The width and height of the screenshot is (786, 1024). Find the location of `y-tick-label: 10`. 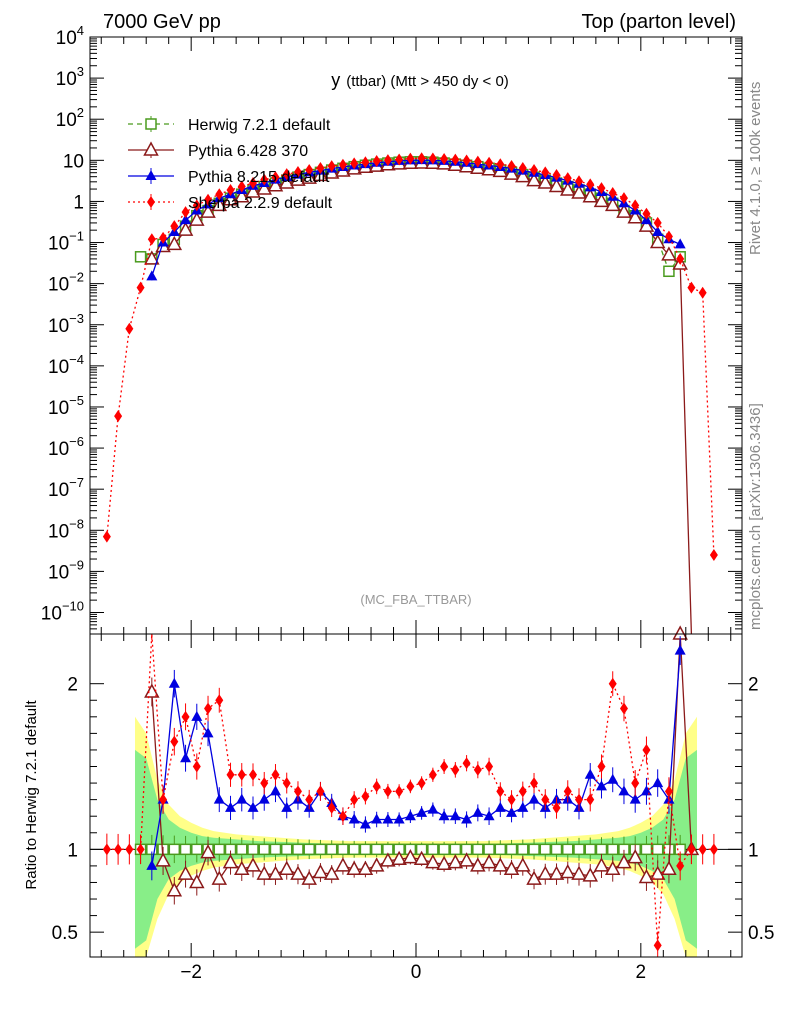

y-tick-label: 10 is located at coordinates (73, 161).